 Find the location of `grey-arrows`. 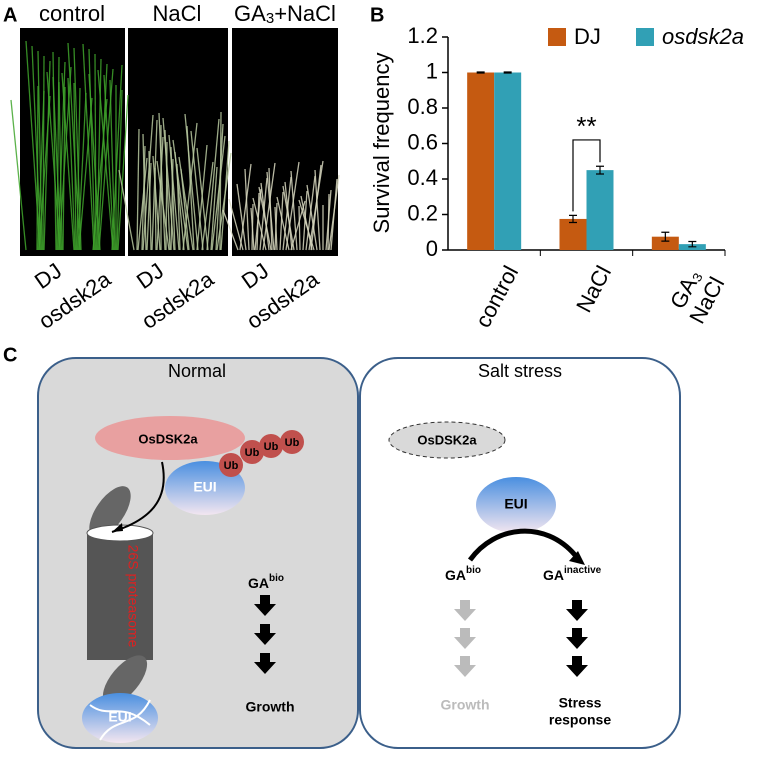

grey-arrows is located at coordinates (465, 638).